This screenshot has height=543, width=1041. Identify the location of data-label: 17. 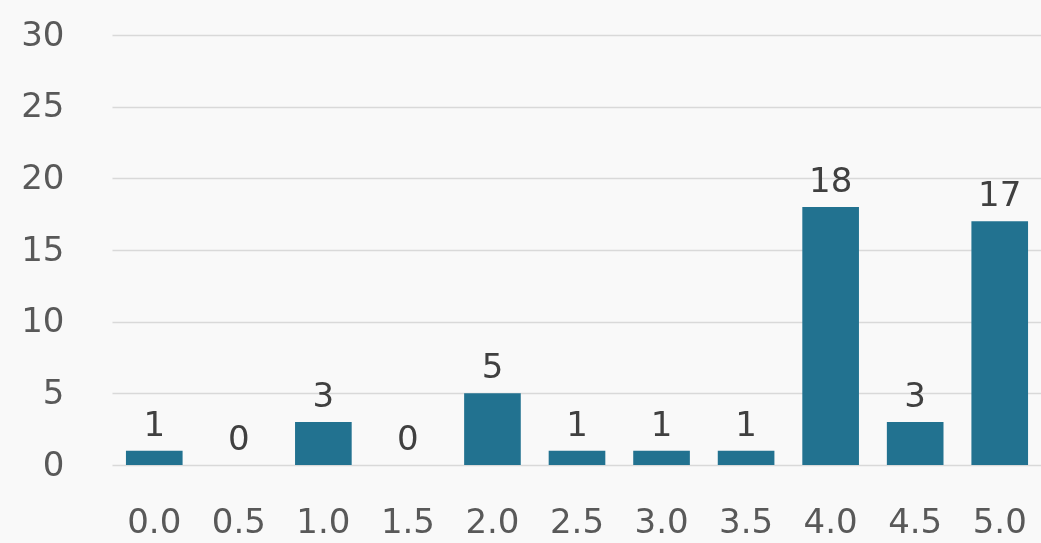
(1000, 194).